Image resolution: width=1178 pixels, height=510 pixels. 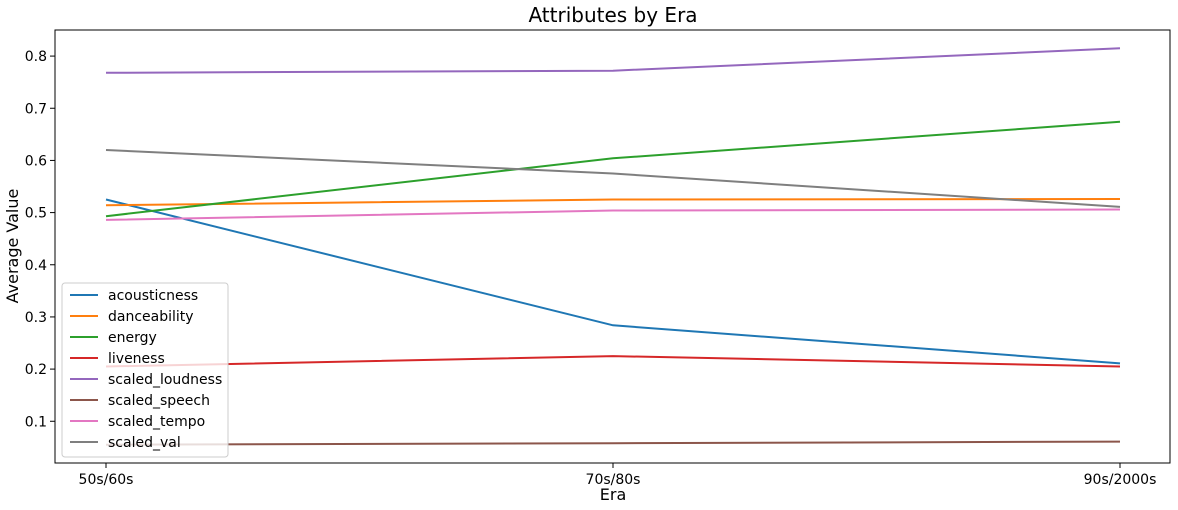 What do you see at coordinates (144, 443) in the screenshot?
I see `legend-label: scaled_val` at bounding box center [144, 443].